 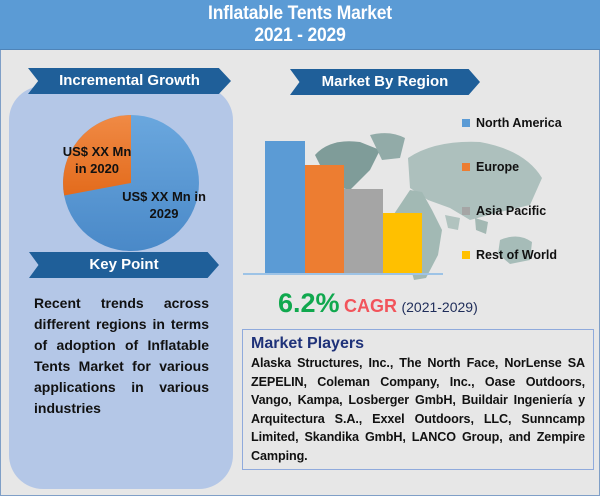 What do you see at coordinates (343, 274) in the screenshot?
I see `bar-chart-axis` at bounding box center [343, 274].